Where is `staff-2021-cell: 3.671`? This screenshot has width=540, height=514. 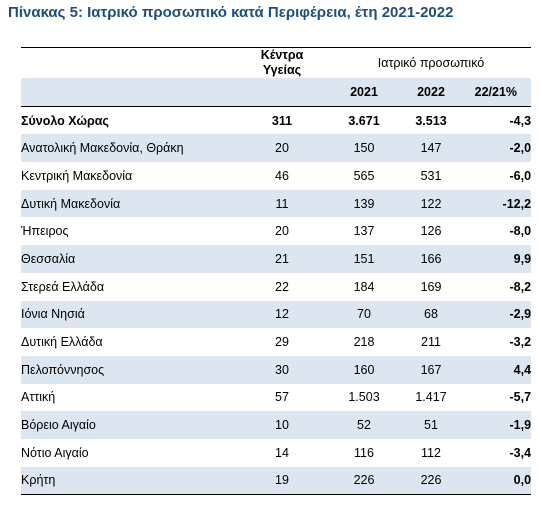 staff-2021-cell: 3.671 is located at coordinates (364, 120).